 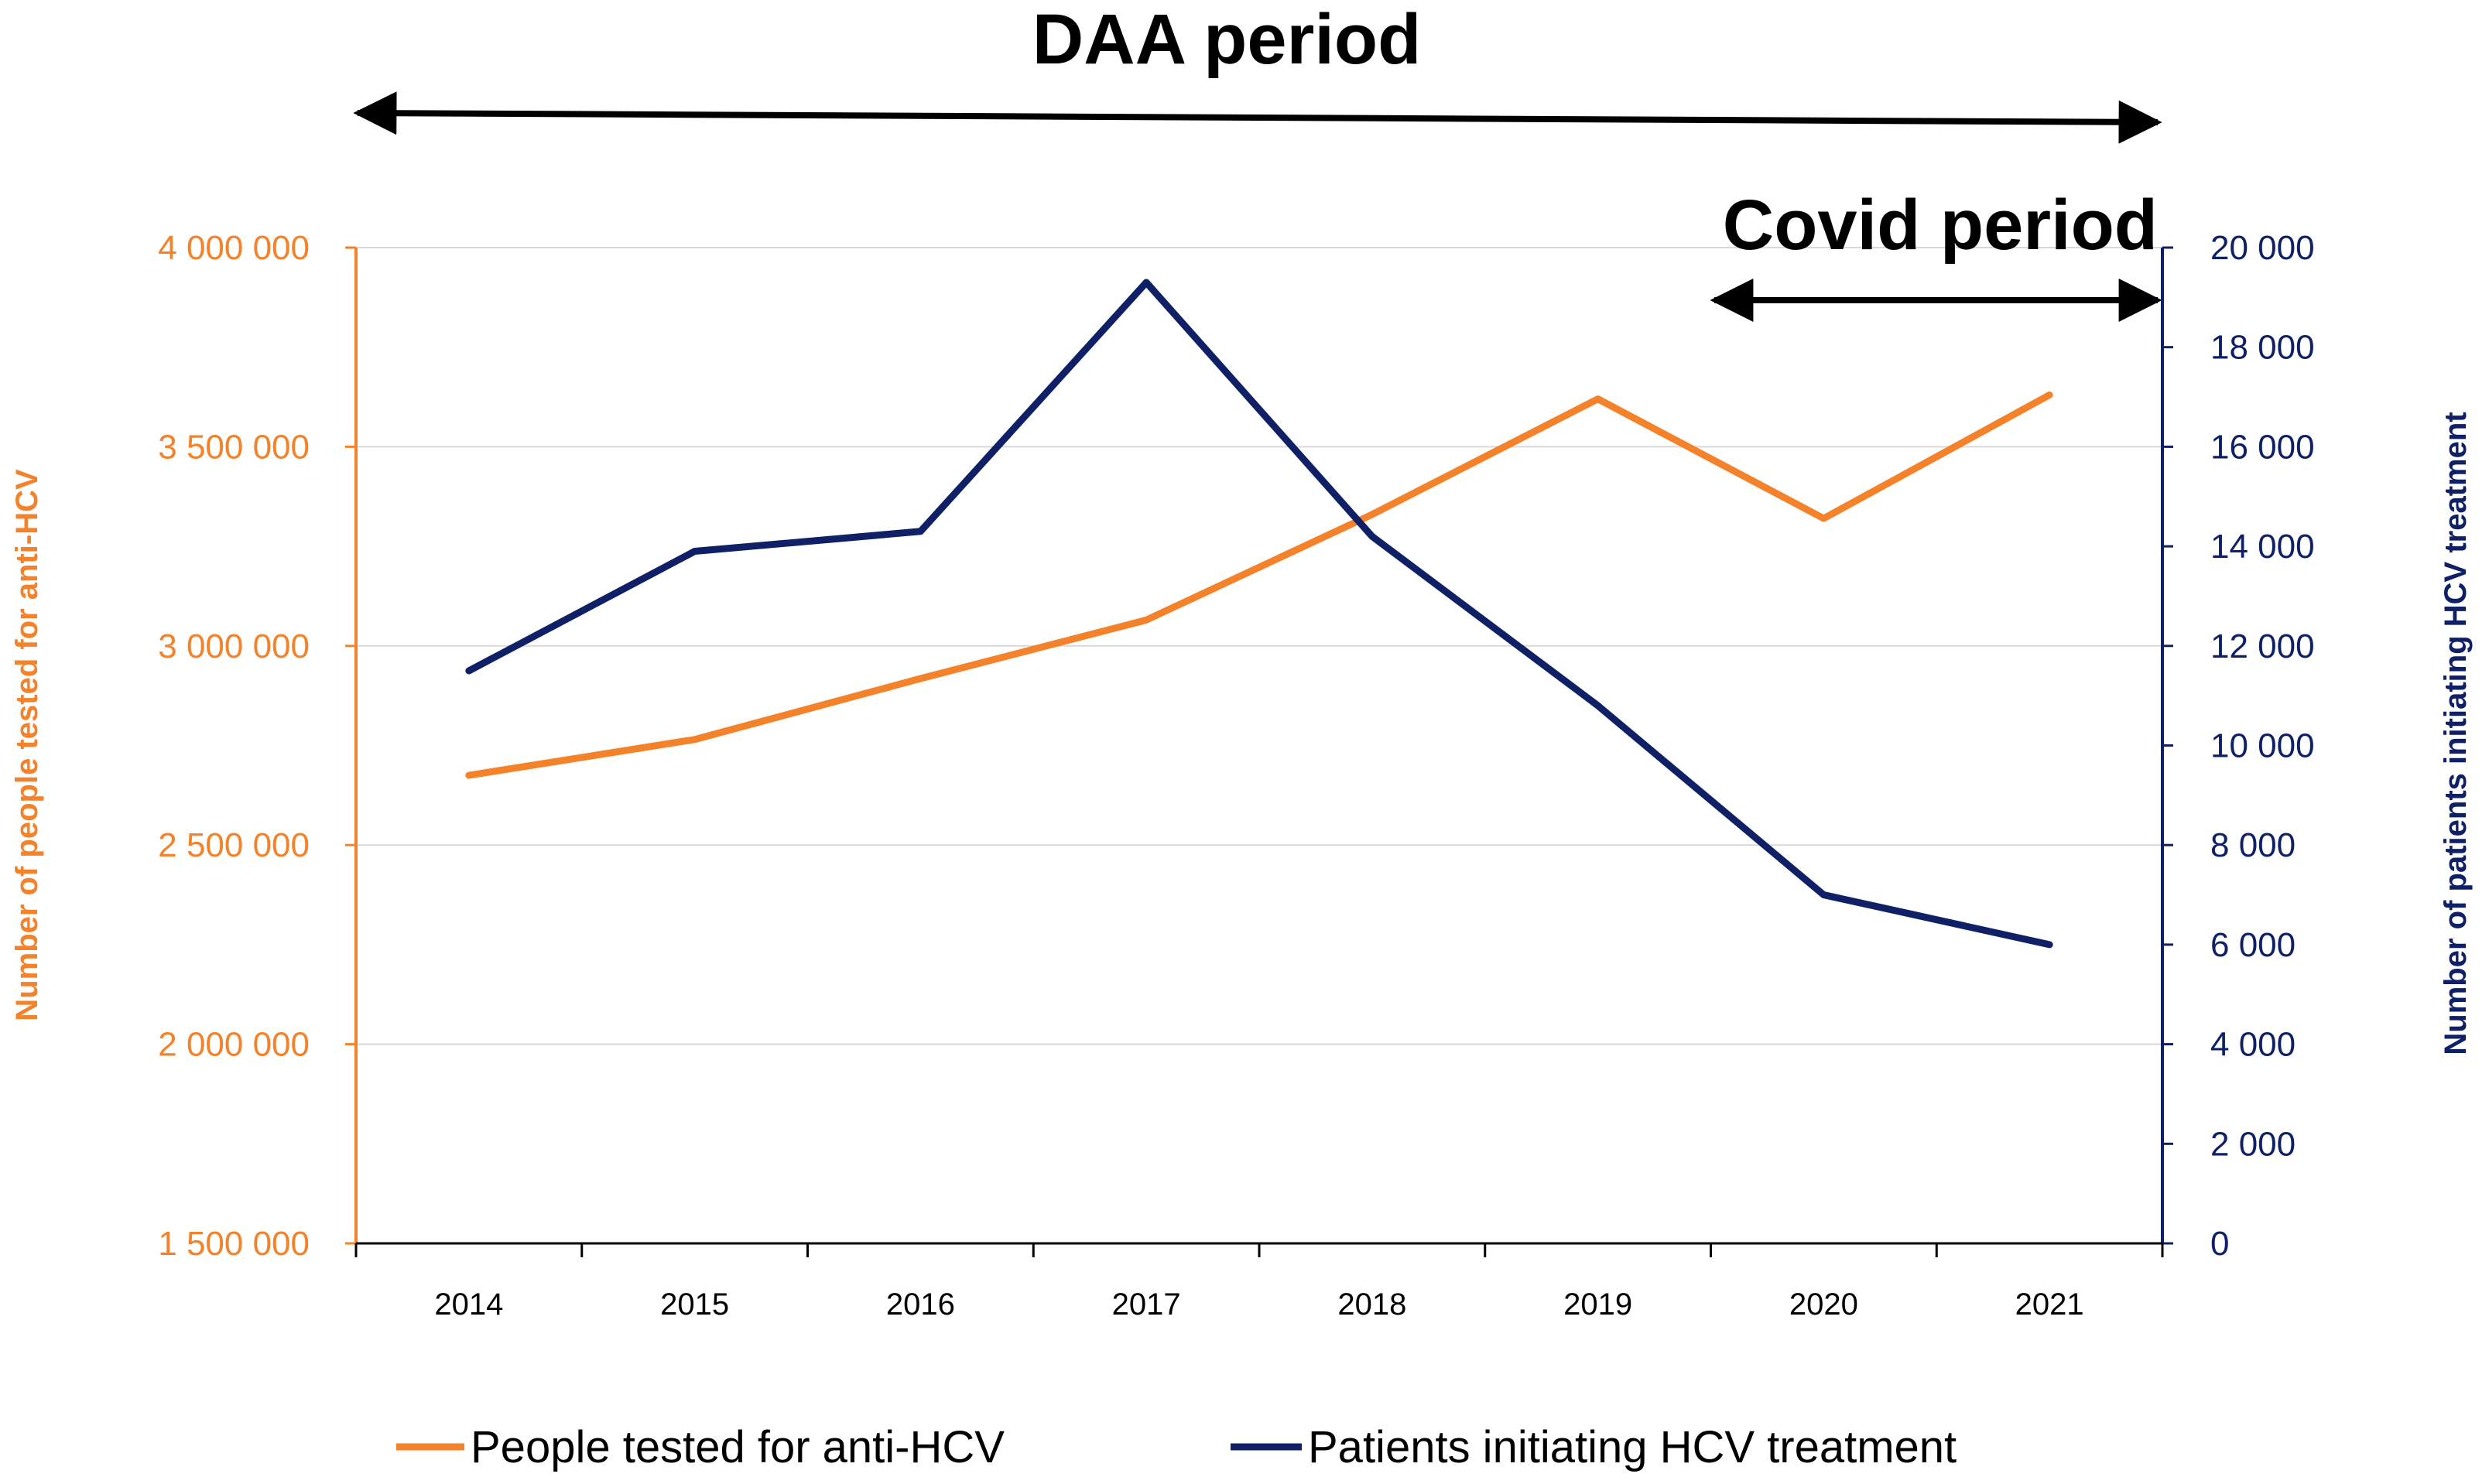 I want to click on left-tick-label: 3 000 000, so click(x=234, y=646).